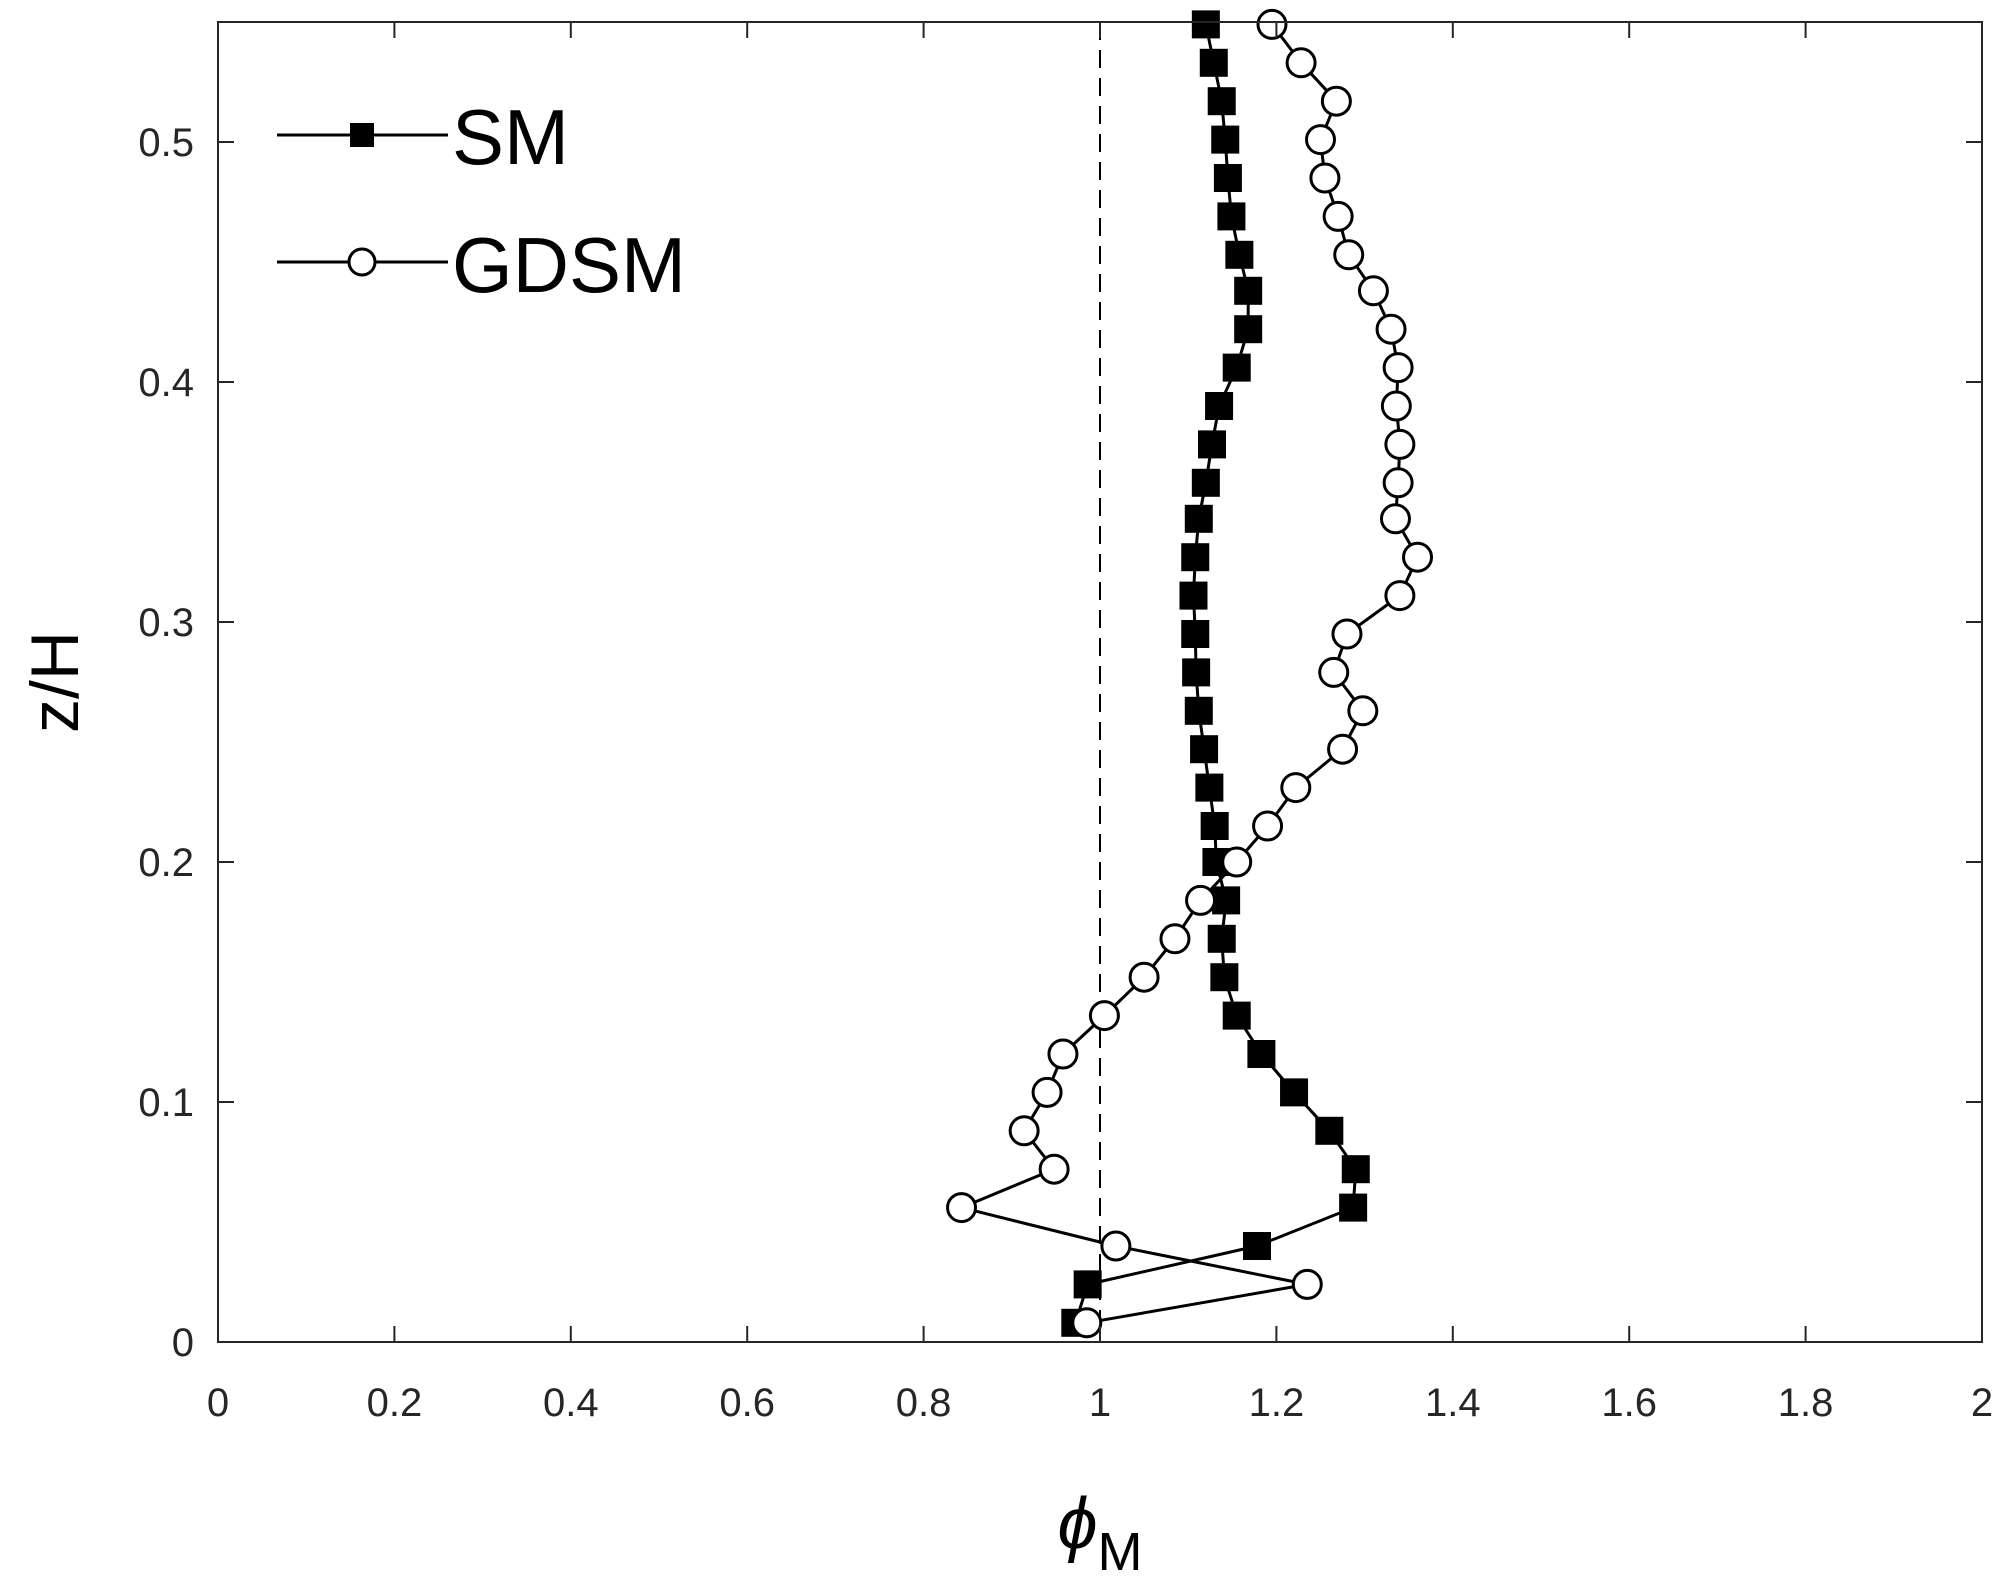 This screenshot has width=2000, height=1595. Describe the element at coordinates (569, 265) in the screenshot. I see `legend-label-gdsm: GDSM` at that location.